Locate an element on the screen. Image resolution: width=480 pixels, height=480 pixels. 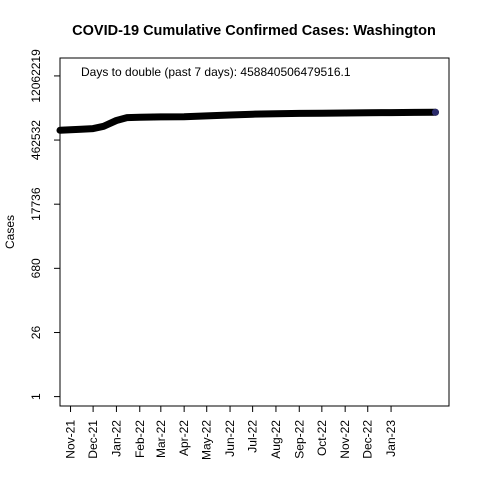
x-tick-label: Dec-22 is located at coordinates (368, 439).